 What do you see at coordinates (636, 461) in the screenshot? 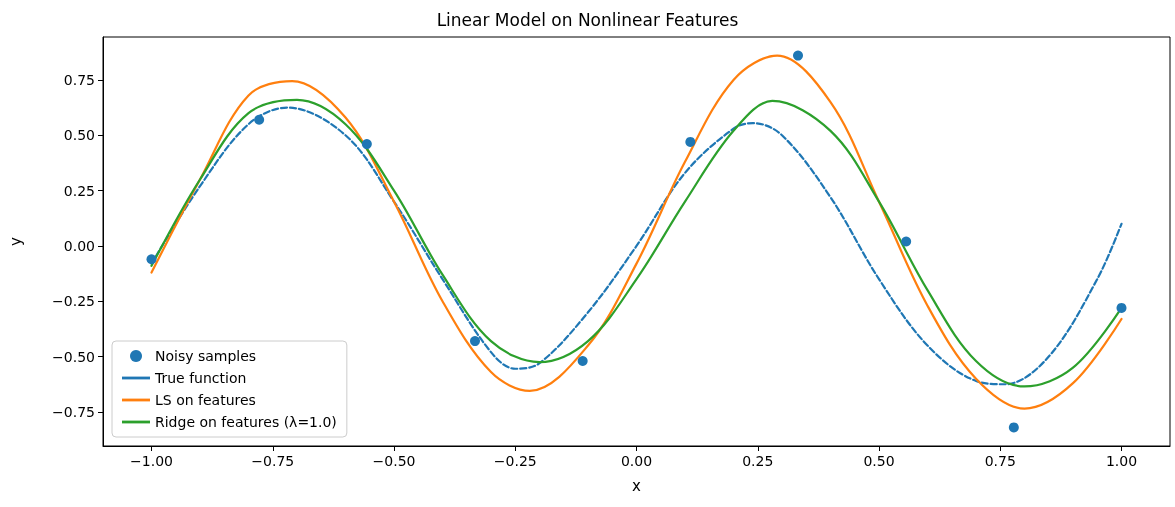
I see `x-tick-label: 0.00` at bounding box center [636, 461].